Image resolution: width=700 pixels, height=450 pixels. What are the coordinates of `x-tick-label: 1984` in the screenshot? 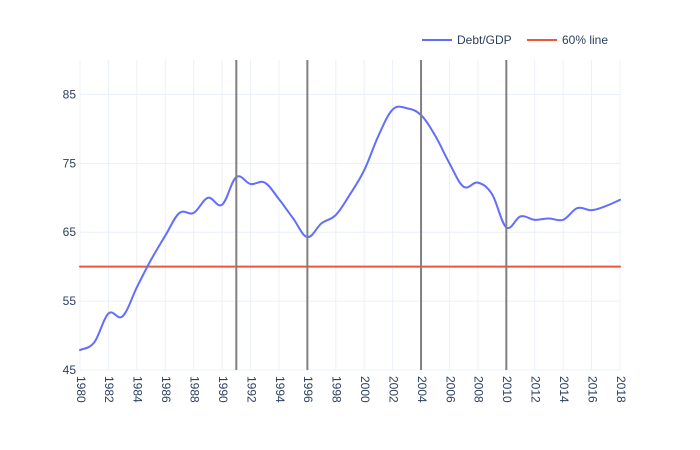 It's located at (138, 389).